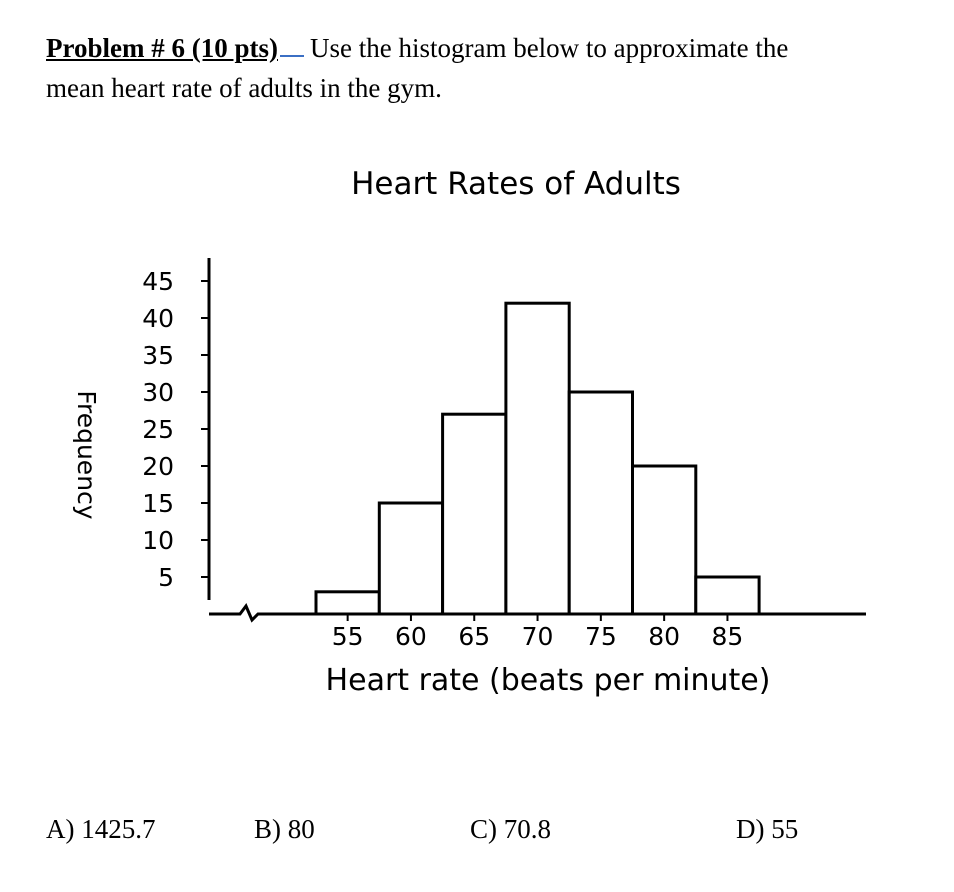 The height and width of the screenshot is (892, 954). What do you see at coordinates (767, 829) in the screenshot?
I see `choice-d: D) 55` at bounding box center [767, 829].